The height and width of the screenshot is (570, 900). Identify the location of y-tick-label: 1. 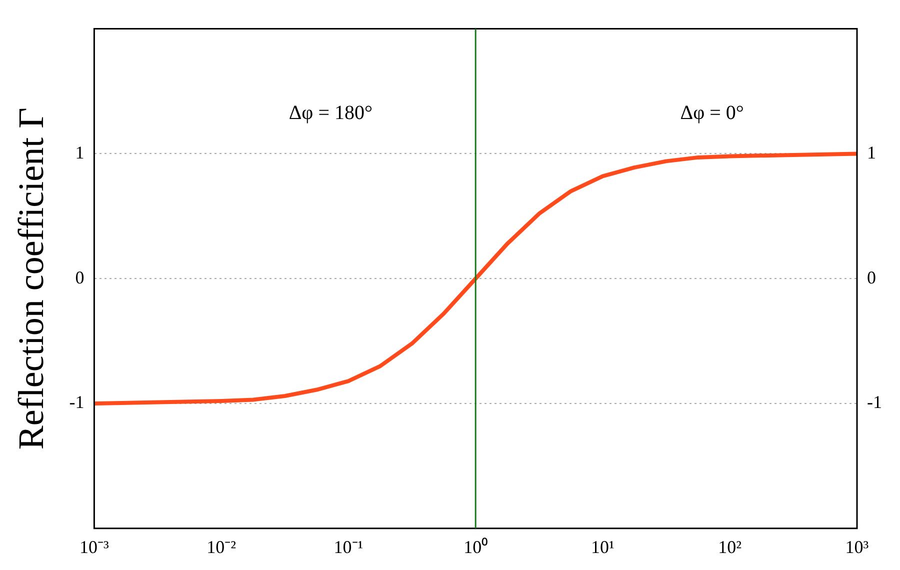
(79, 152).